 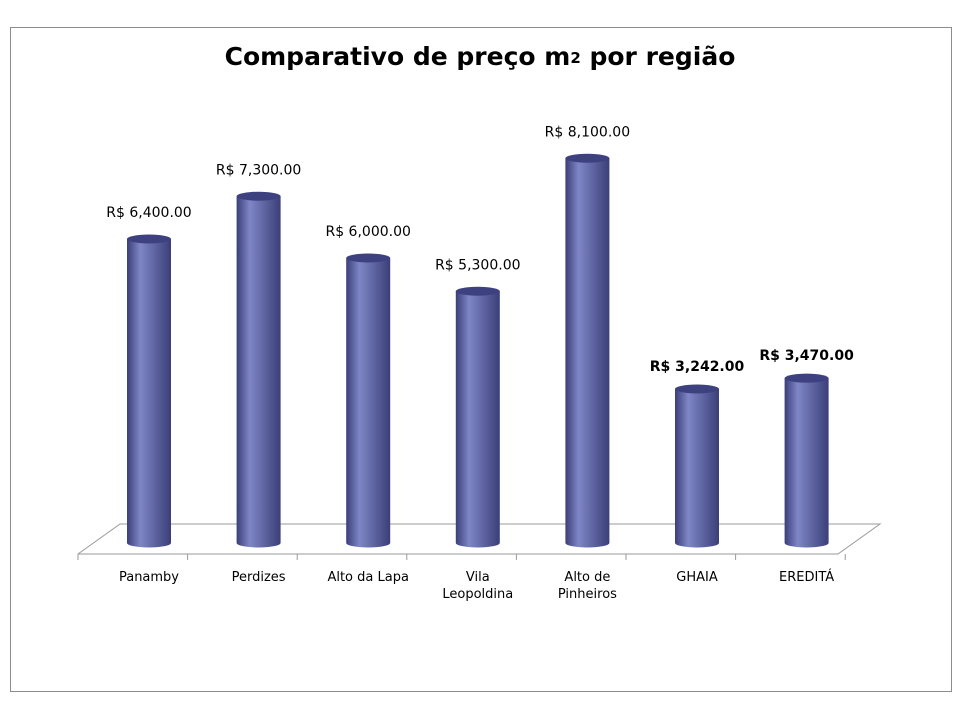 What do you see at coordinates (697, 367) in the screenshot?
I see `data-label: R$ 3,242.00` at bounding box center [697, 367].